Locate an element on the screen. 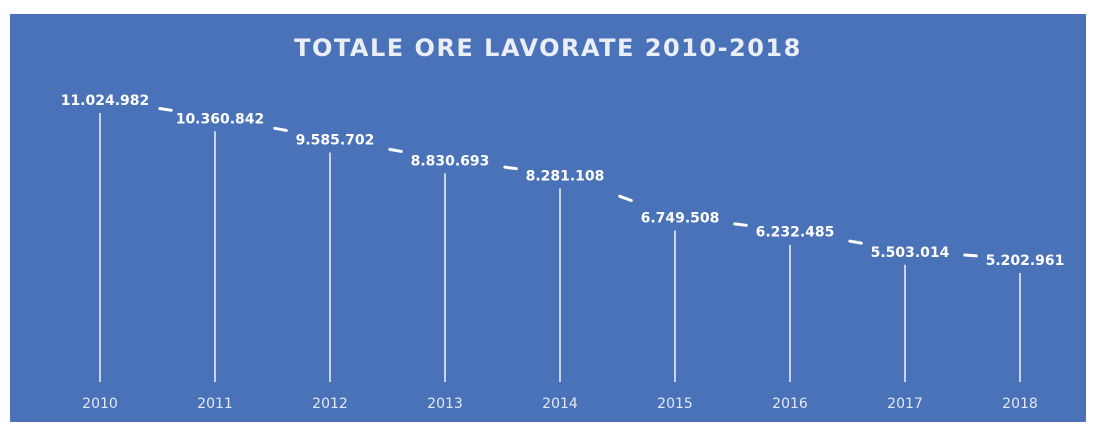  data-label-2012: 9.585.702 is located at coordinates (335, 141).